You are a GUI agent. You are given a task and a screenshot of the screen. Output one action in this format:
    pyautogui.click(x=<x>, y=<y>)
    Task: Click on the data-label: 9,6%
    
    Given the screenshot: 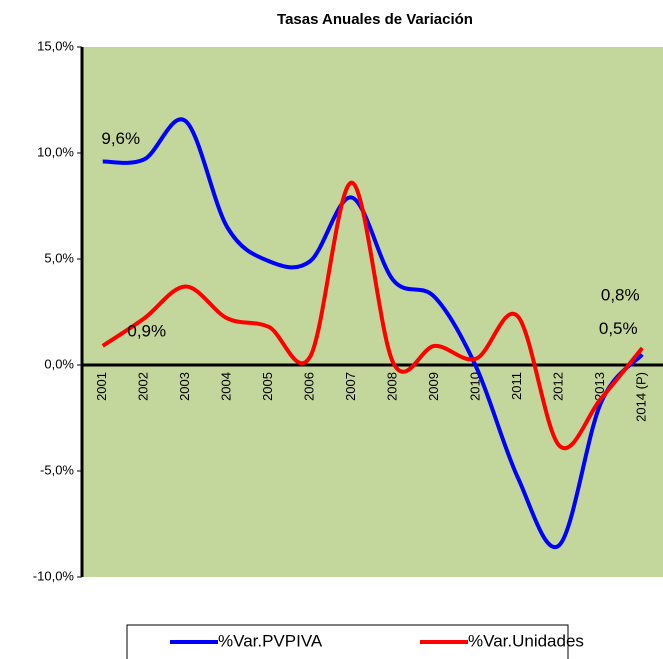 What is the action you would take?
    pyautogui.click(x=120, y=138)
    